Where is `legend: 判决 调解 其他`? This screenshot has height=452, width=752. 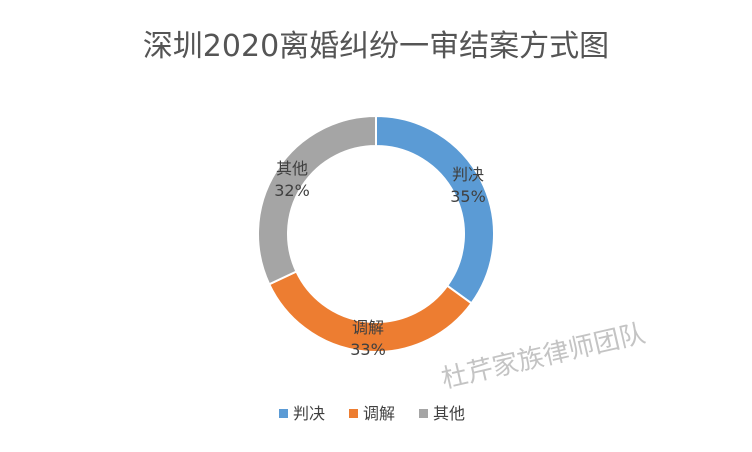
legend: 判决 调解 其他 is located at coordinates (372, 413).